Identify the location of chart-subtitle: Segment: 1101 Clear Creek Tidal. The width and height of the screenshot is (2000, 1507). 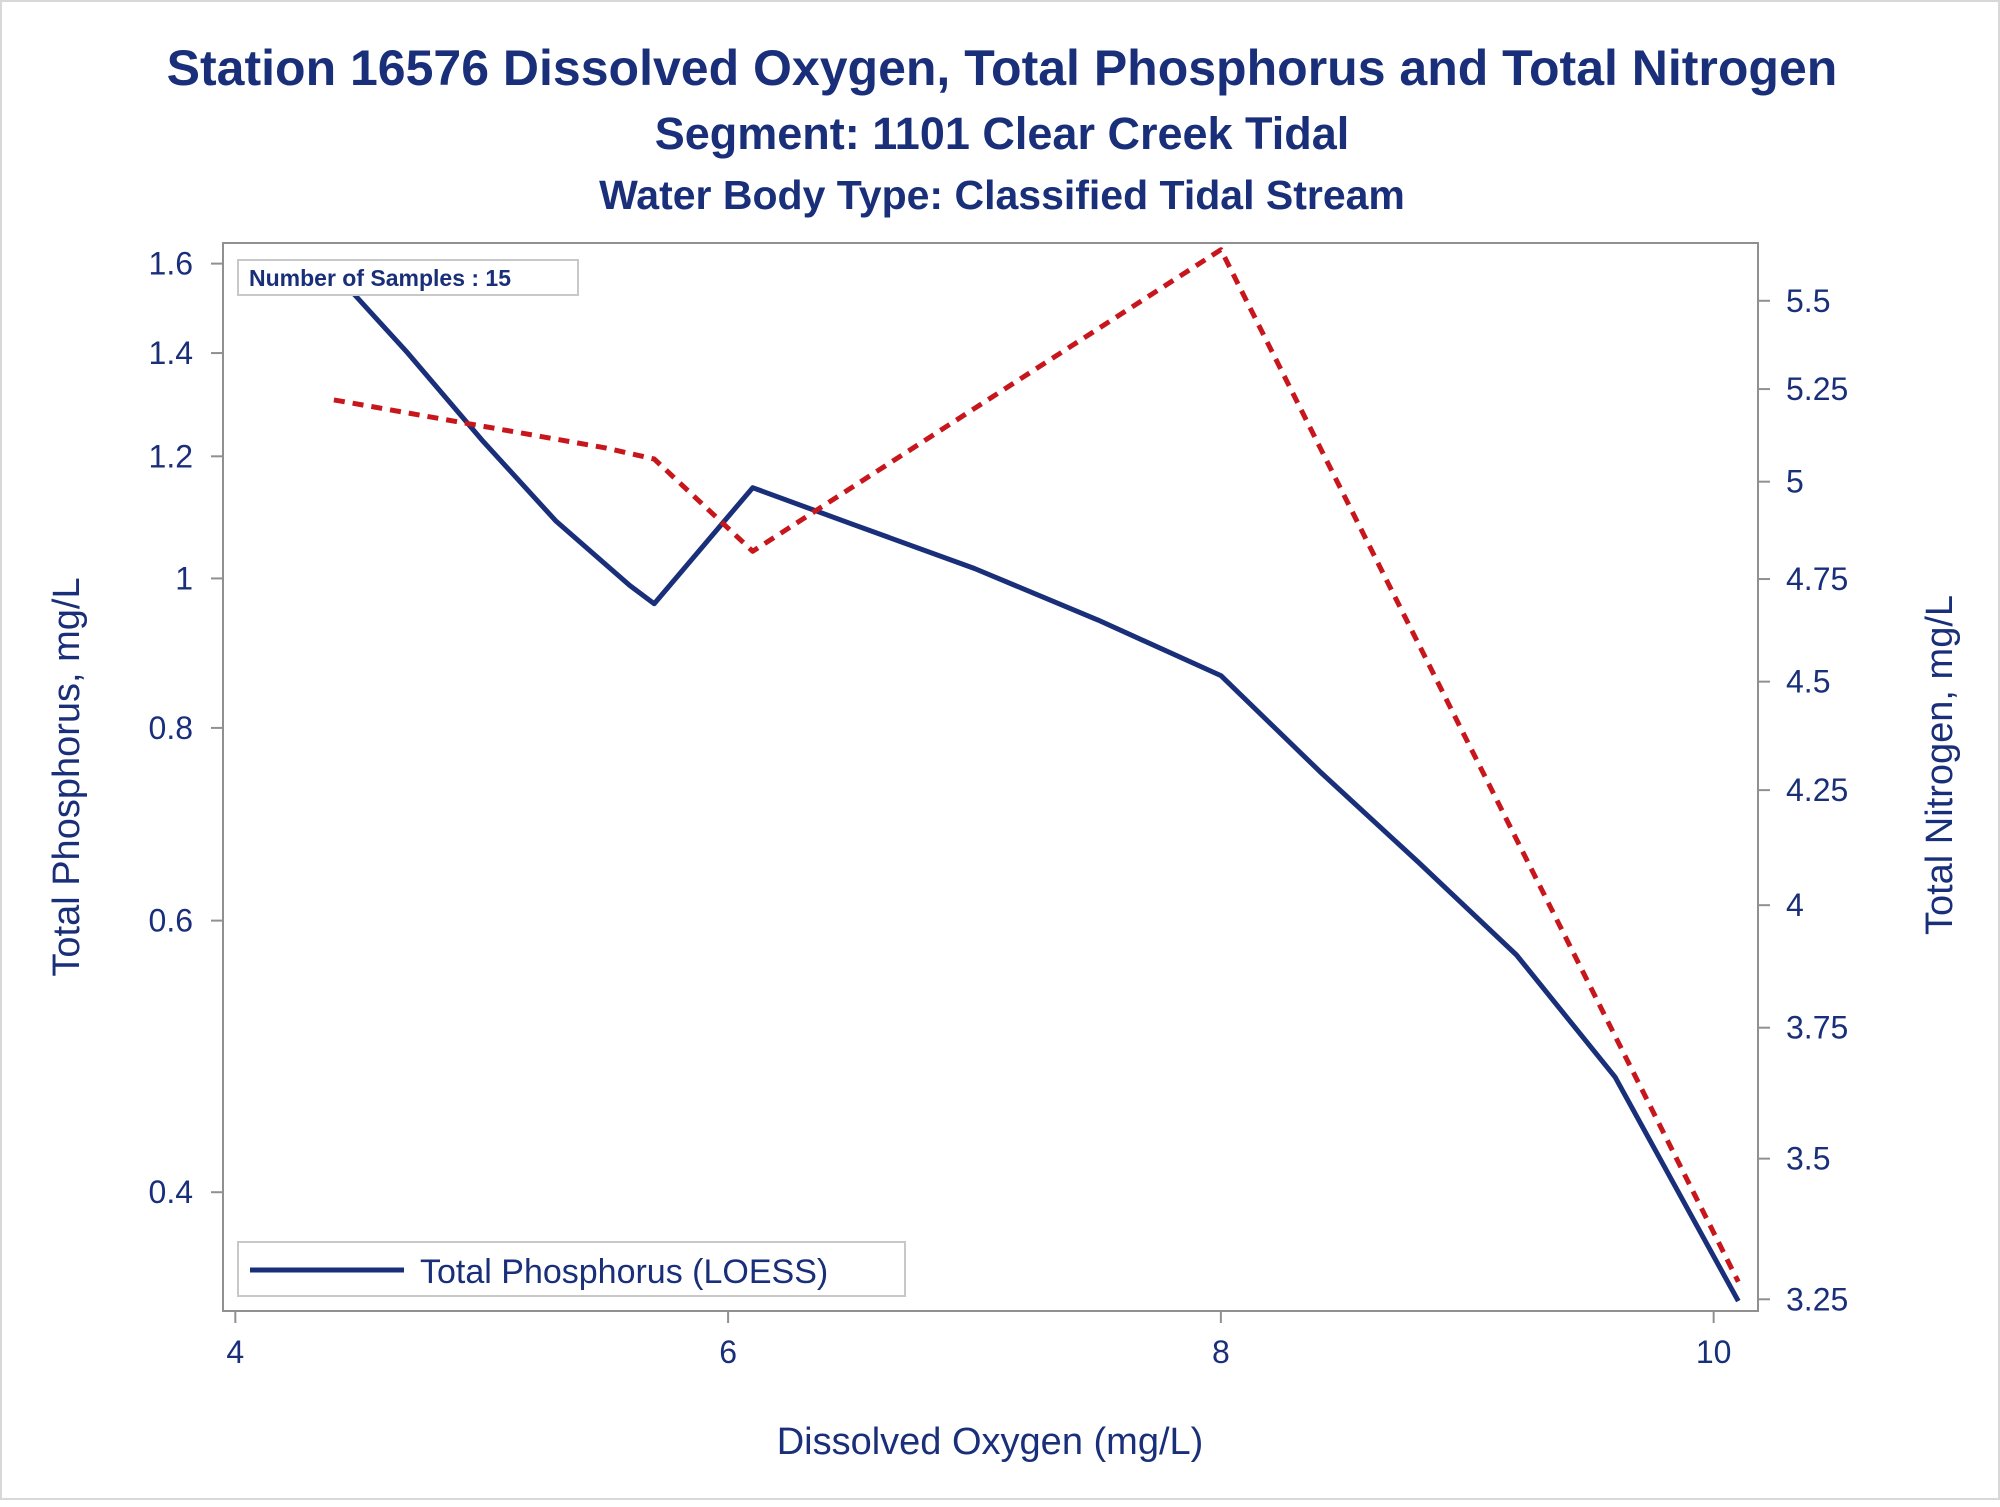
(1002, 133).